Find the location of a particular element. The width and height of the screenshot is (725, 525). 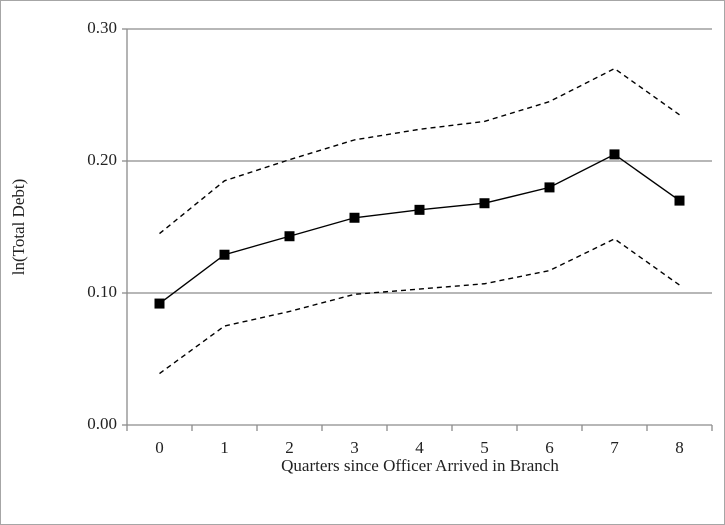

y-tick-label: 0.20 is located at coordinates (102, 159).